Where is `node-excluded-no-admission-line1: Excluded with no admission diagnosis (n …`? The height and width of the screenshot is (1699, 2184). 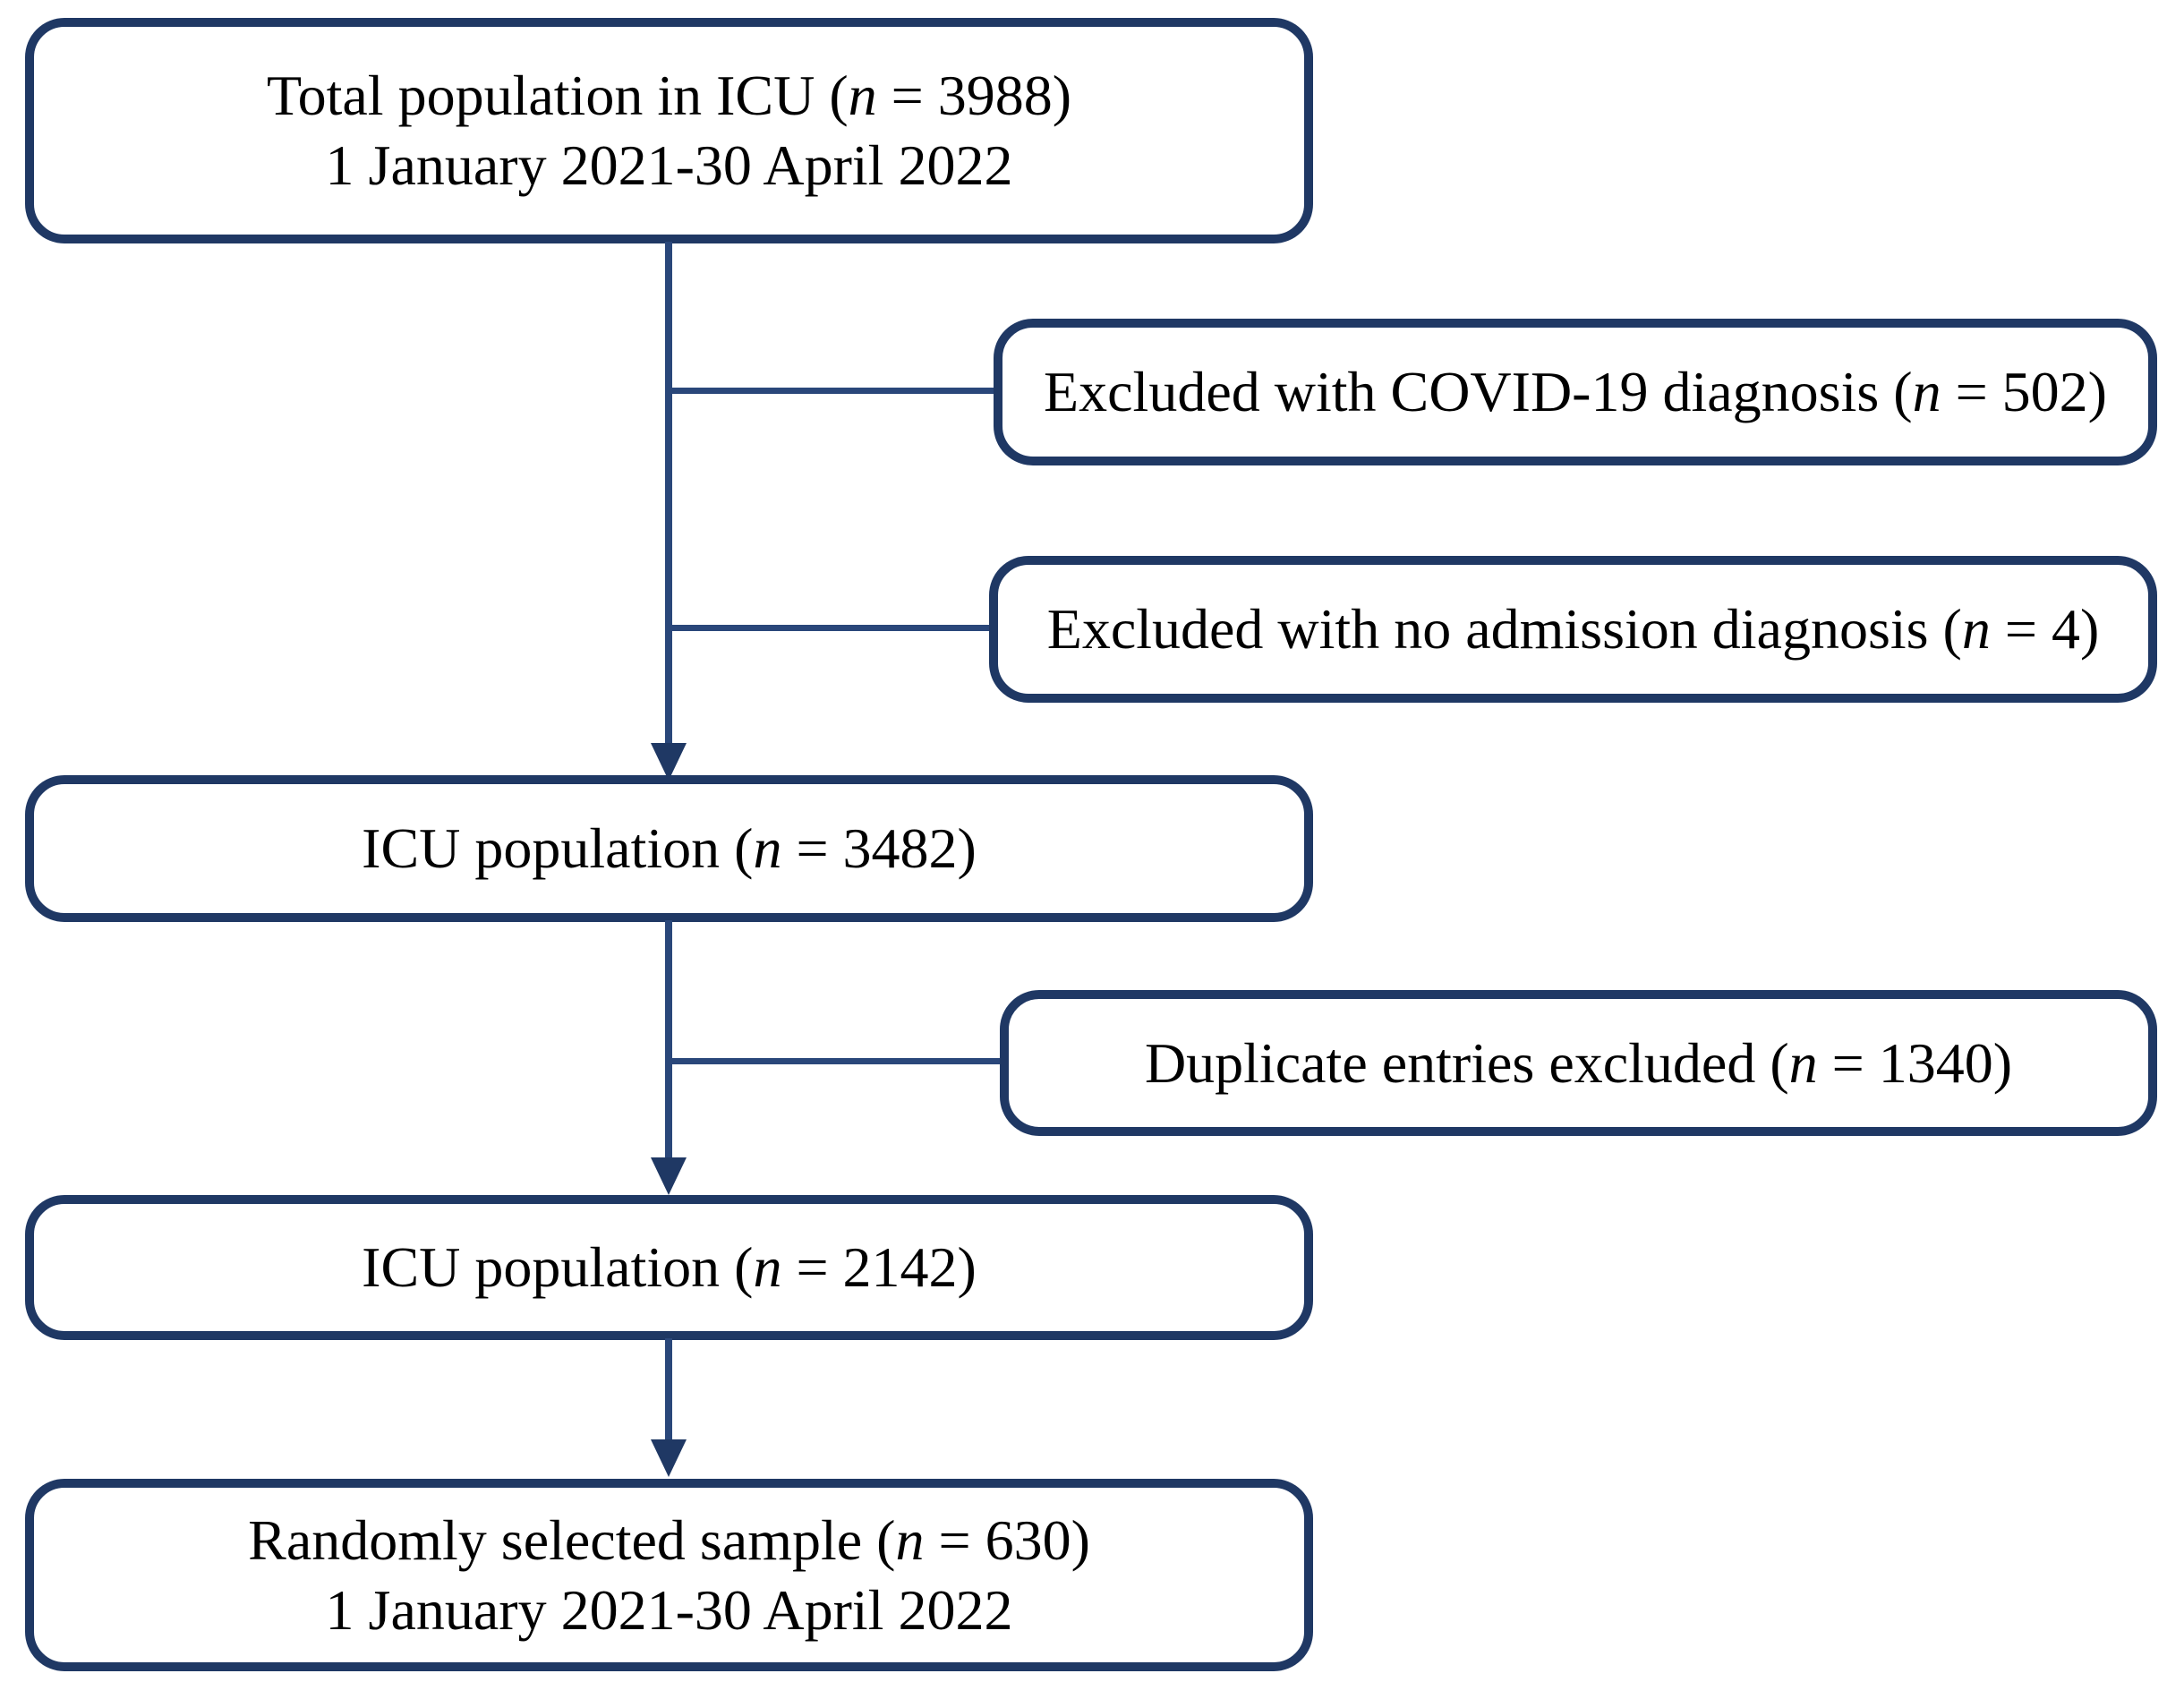
node-excluded-no-admission-line1: Excluded with no admission diagnosis (n … is located at coordinates (1573, 629).